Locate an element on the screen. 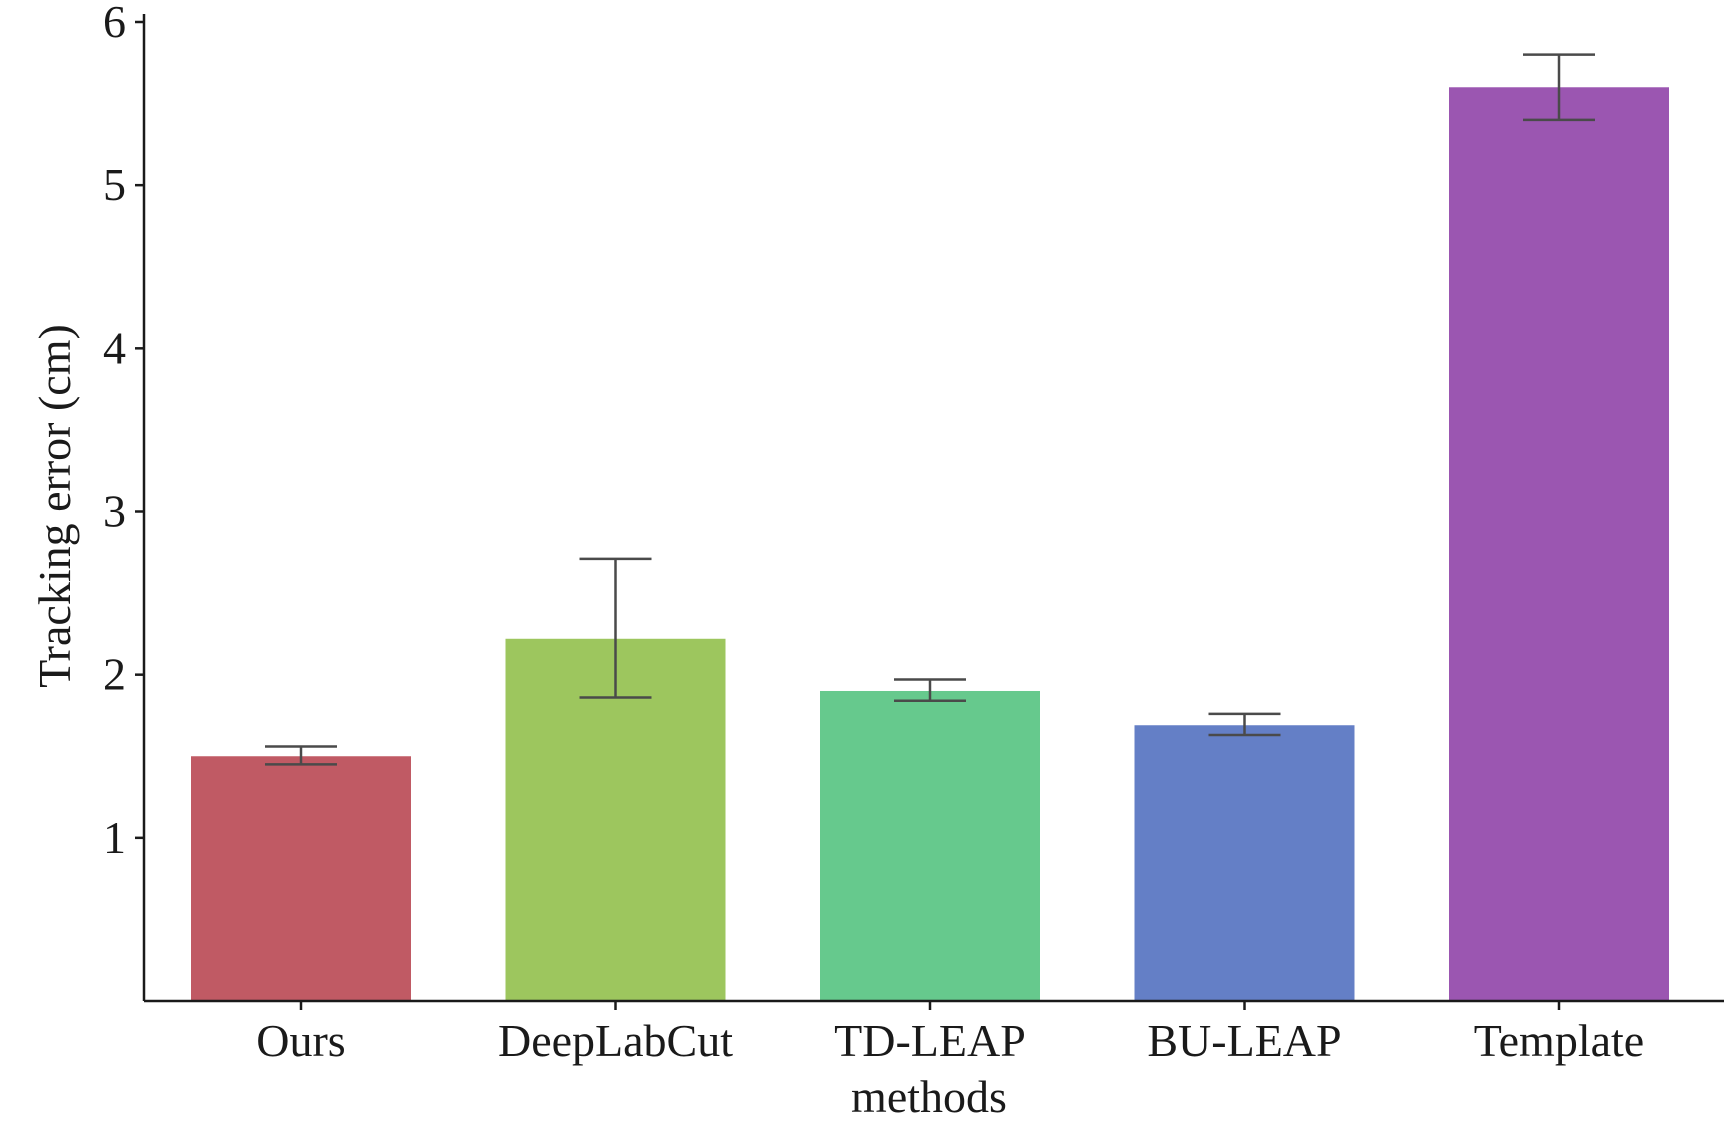 The width and height of the screenshot is (1732, 1128). y-tick-label: 6 is located at coordinates (114, 23).